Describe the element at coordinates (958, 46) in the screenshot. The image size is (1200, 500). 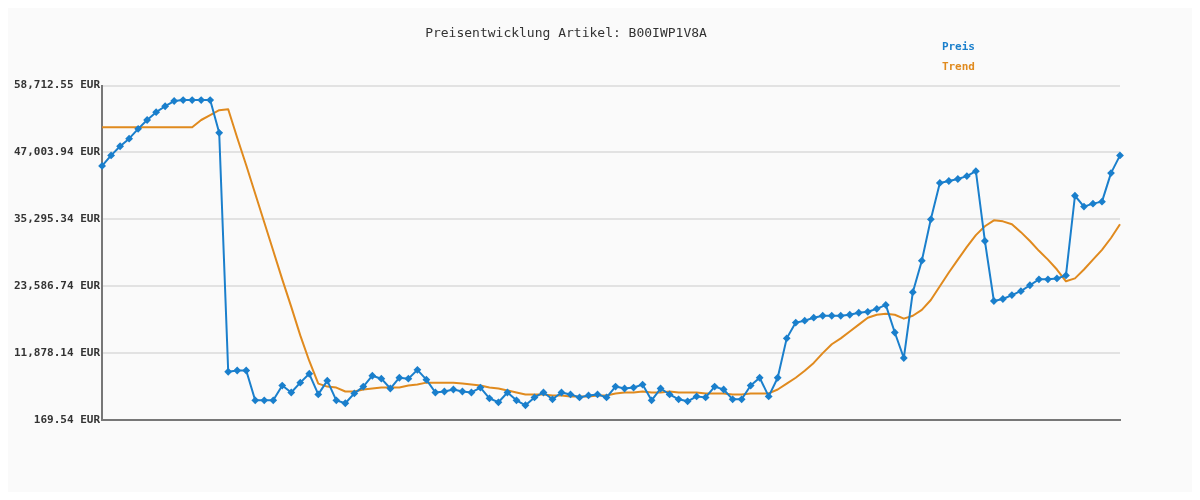
I see `text: Preis` at that location.